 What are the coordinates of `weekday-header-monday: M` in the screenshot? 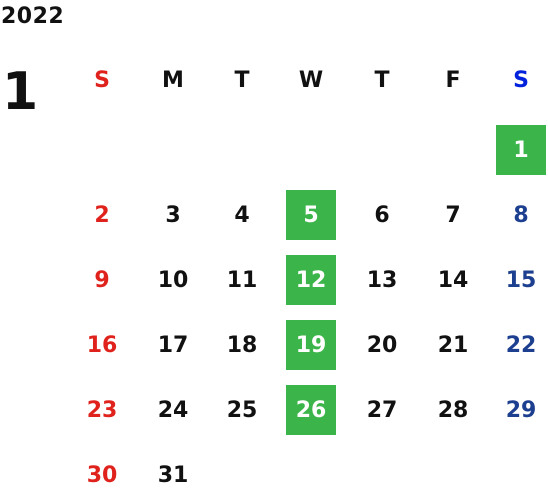 It's located at (173, 80).